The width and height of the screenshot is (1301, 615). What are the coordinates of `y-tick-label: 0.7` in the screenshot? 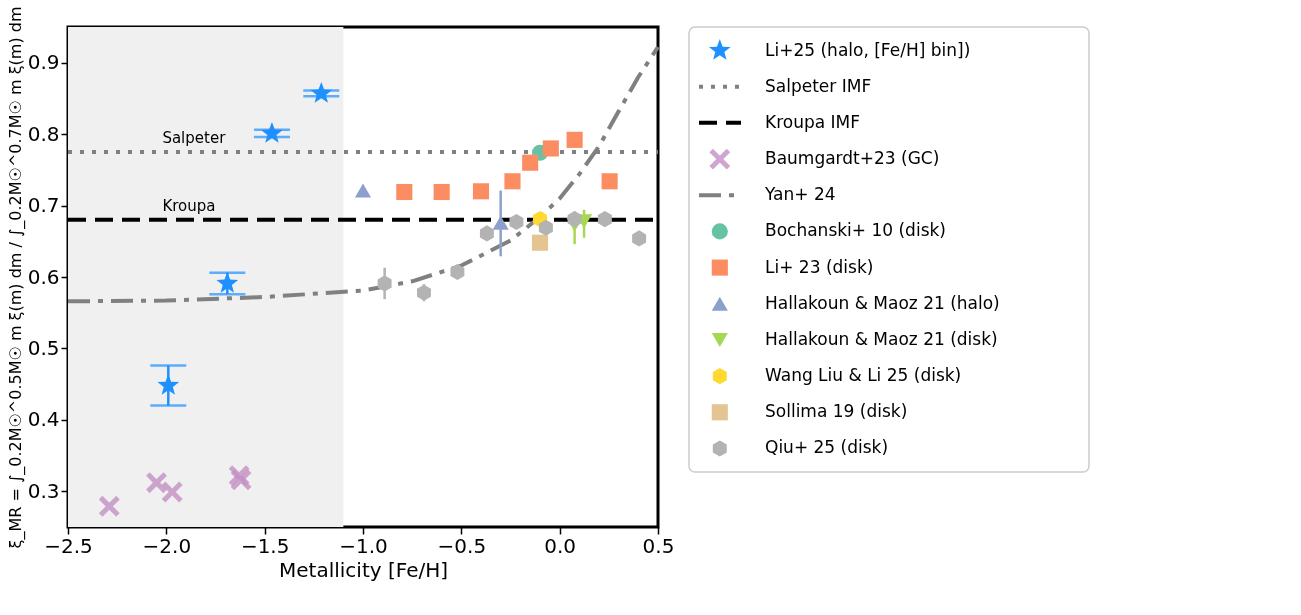 It's located at (43, 205).